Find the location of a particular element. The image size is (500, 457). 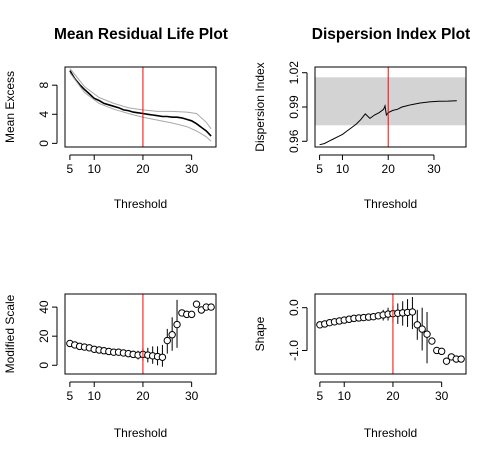

series-line-mean is located at coordinates (140, 103).